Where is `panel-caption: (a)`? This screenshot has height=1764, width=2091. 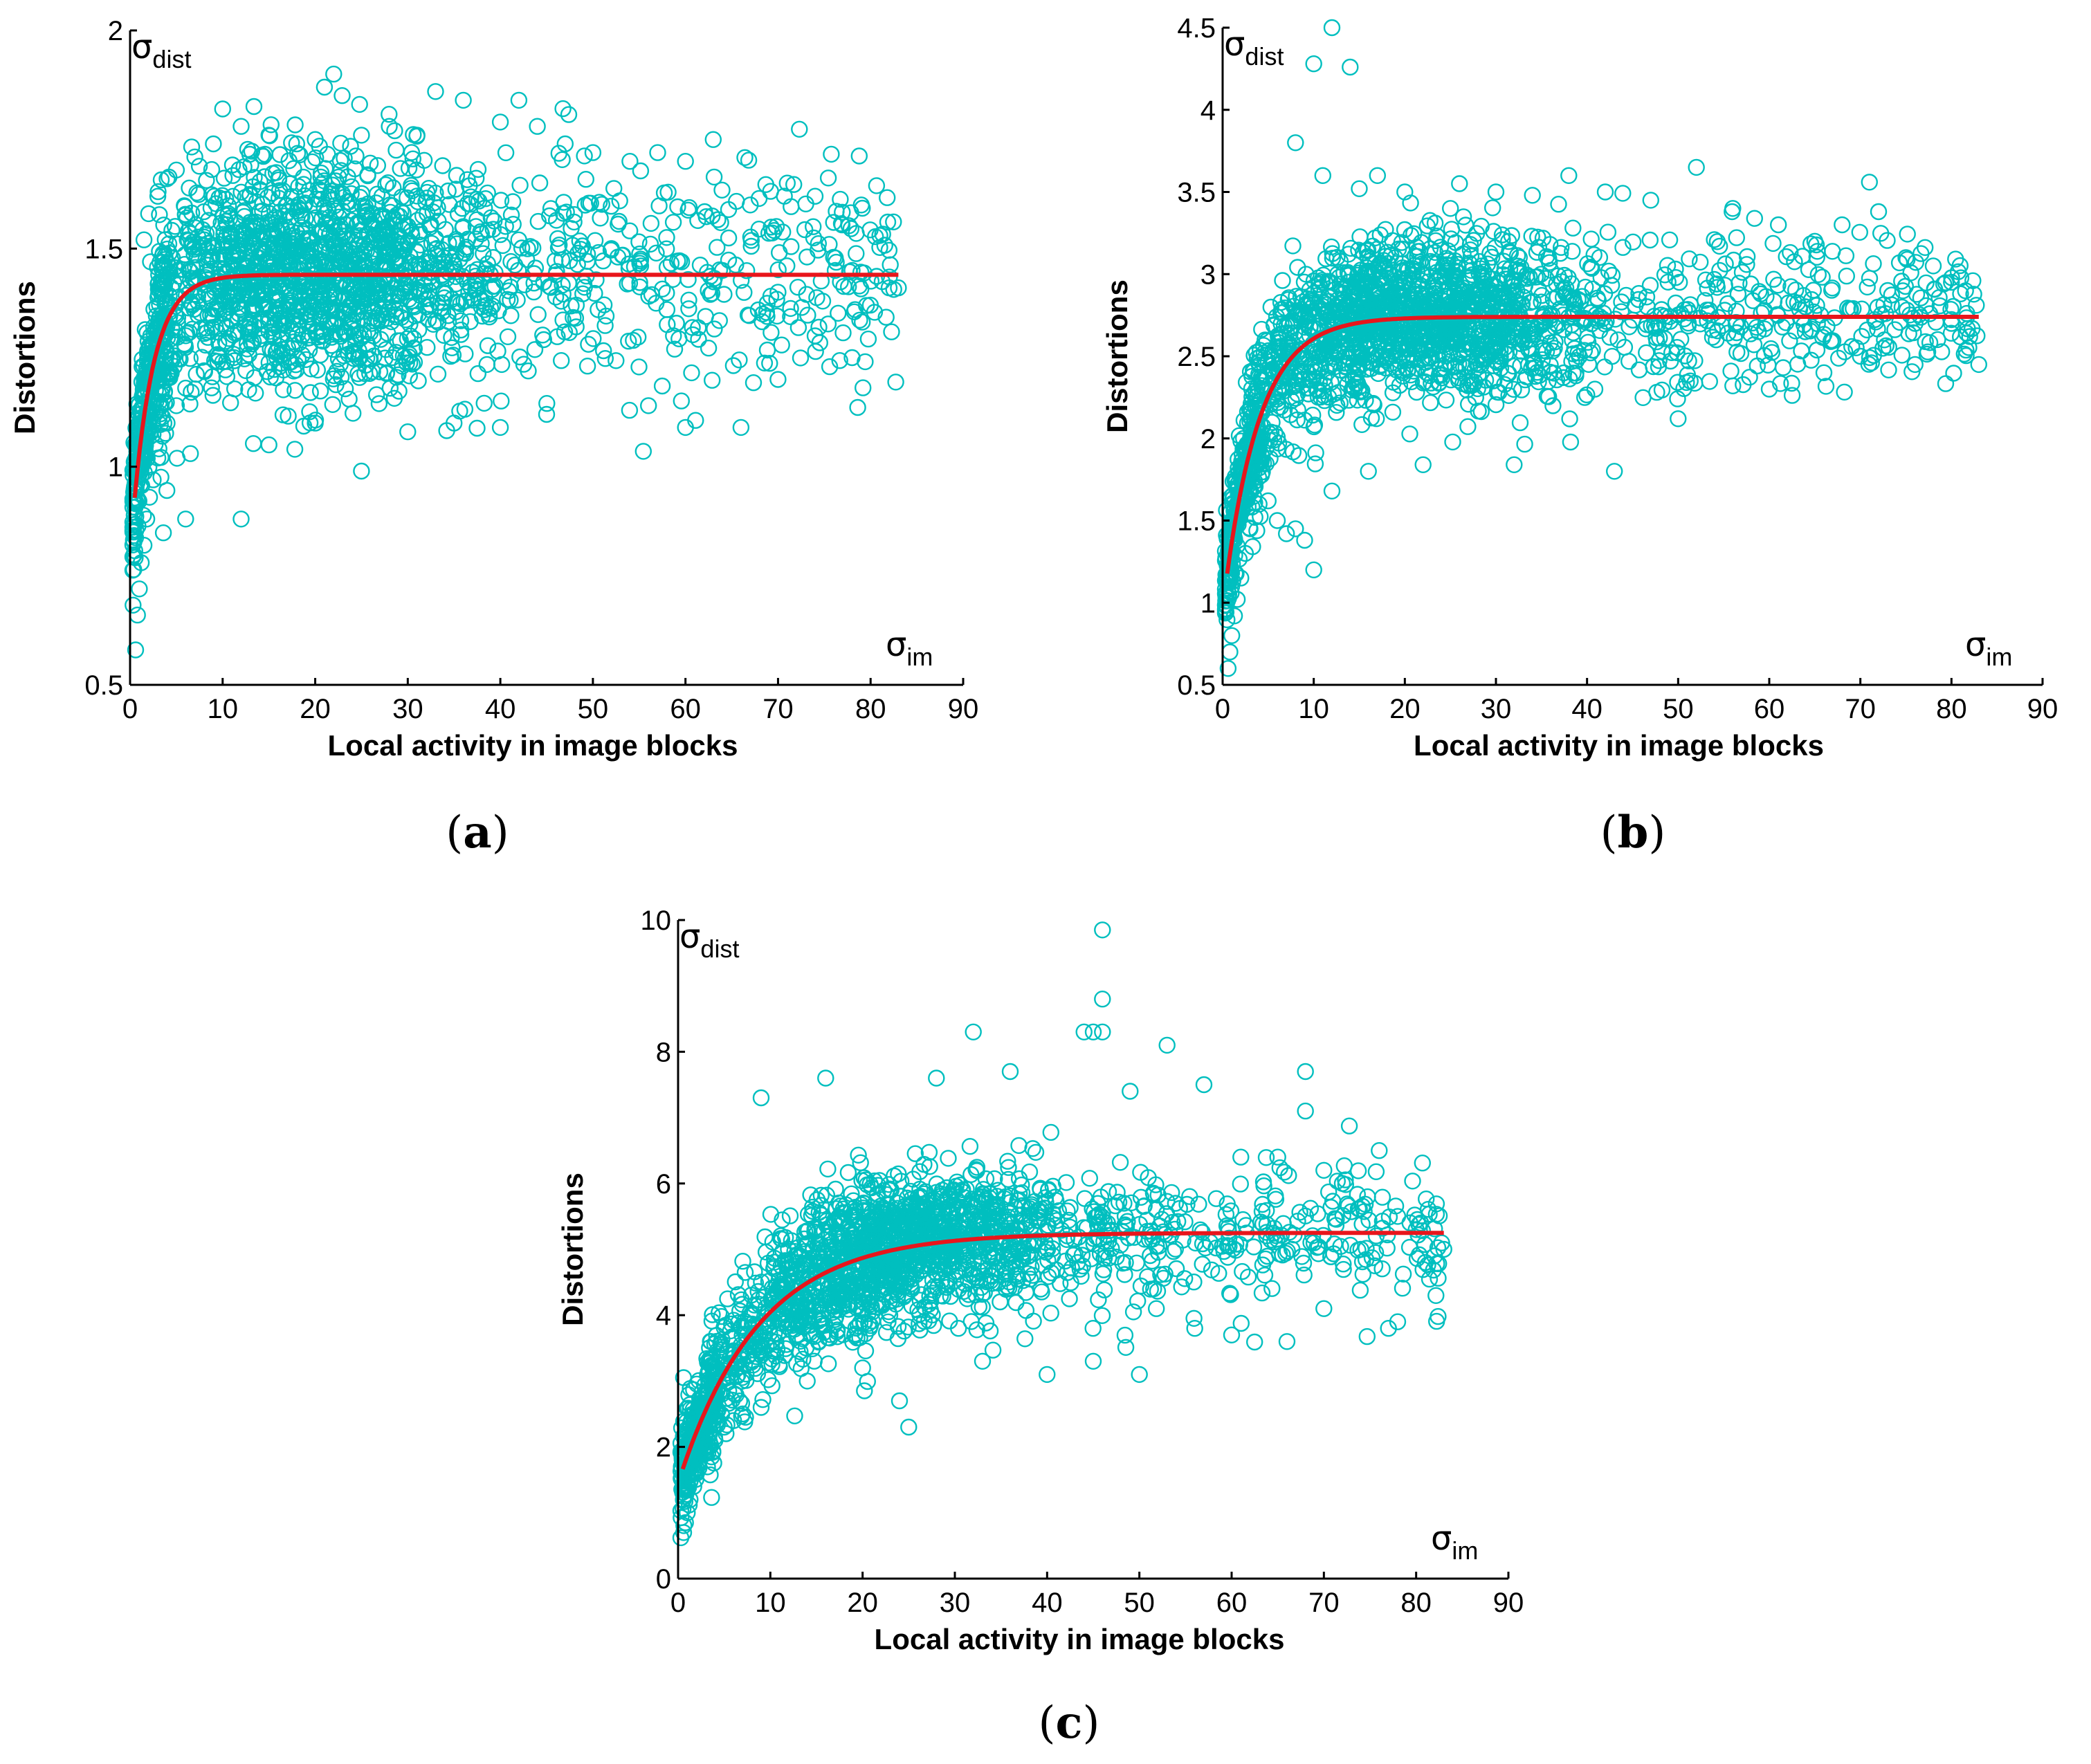
panel-caption: (a) is located at coordinates (477, 832).